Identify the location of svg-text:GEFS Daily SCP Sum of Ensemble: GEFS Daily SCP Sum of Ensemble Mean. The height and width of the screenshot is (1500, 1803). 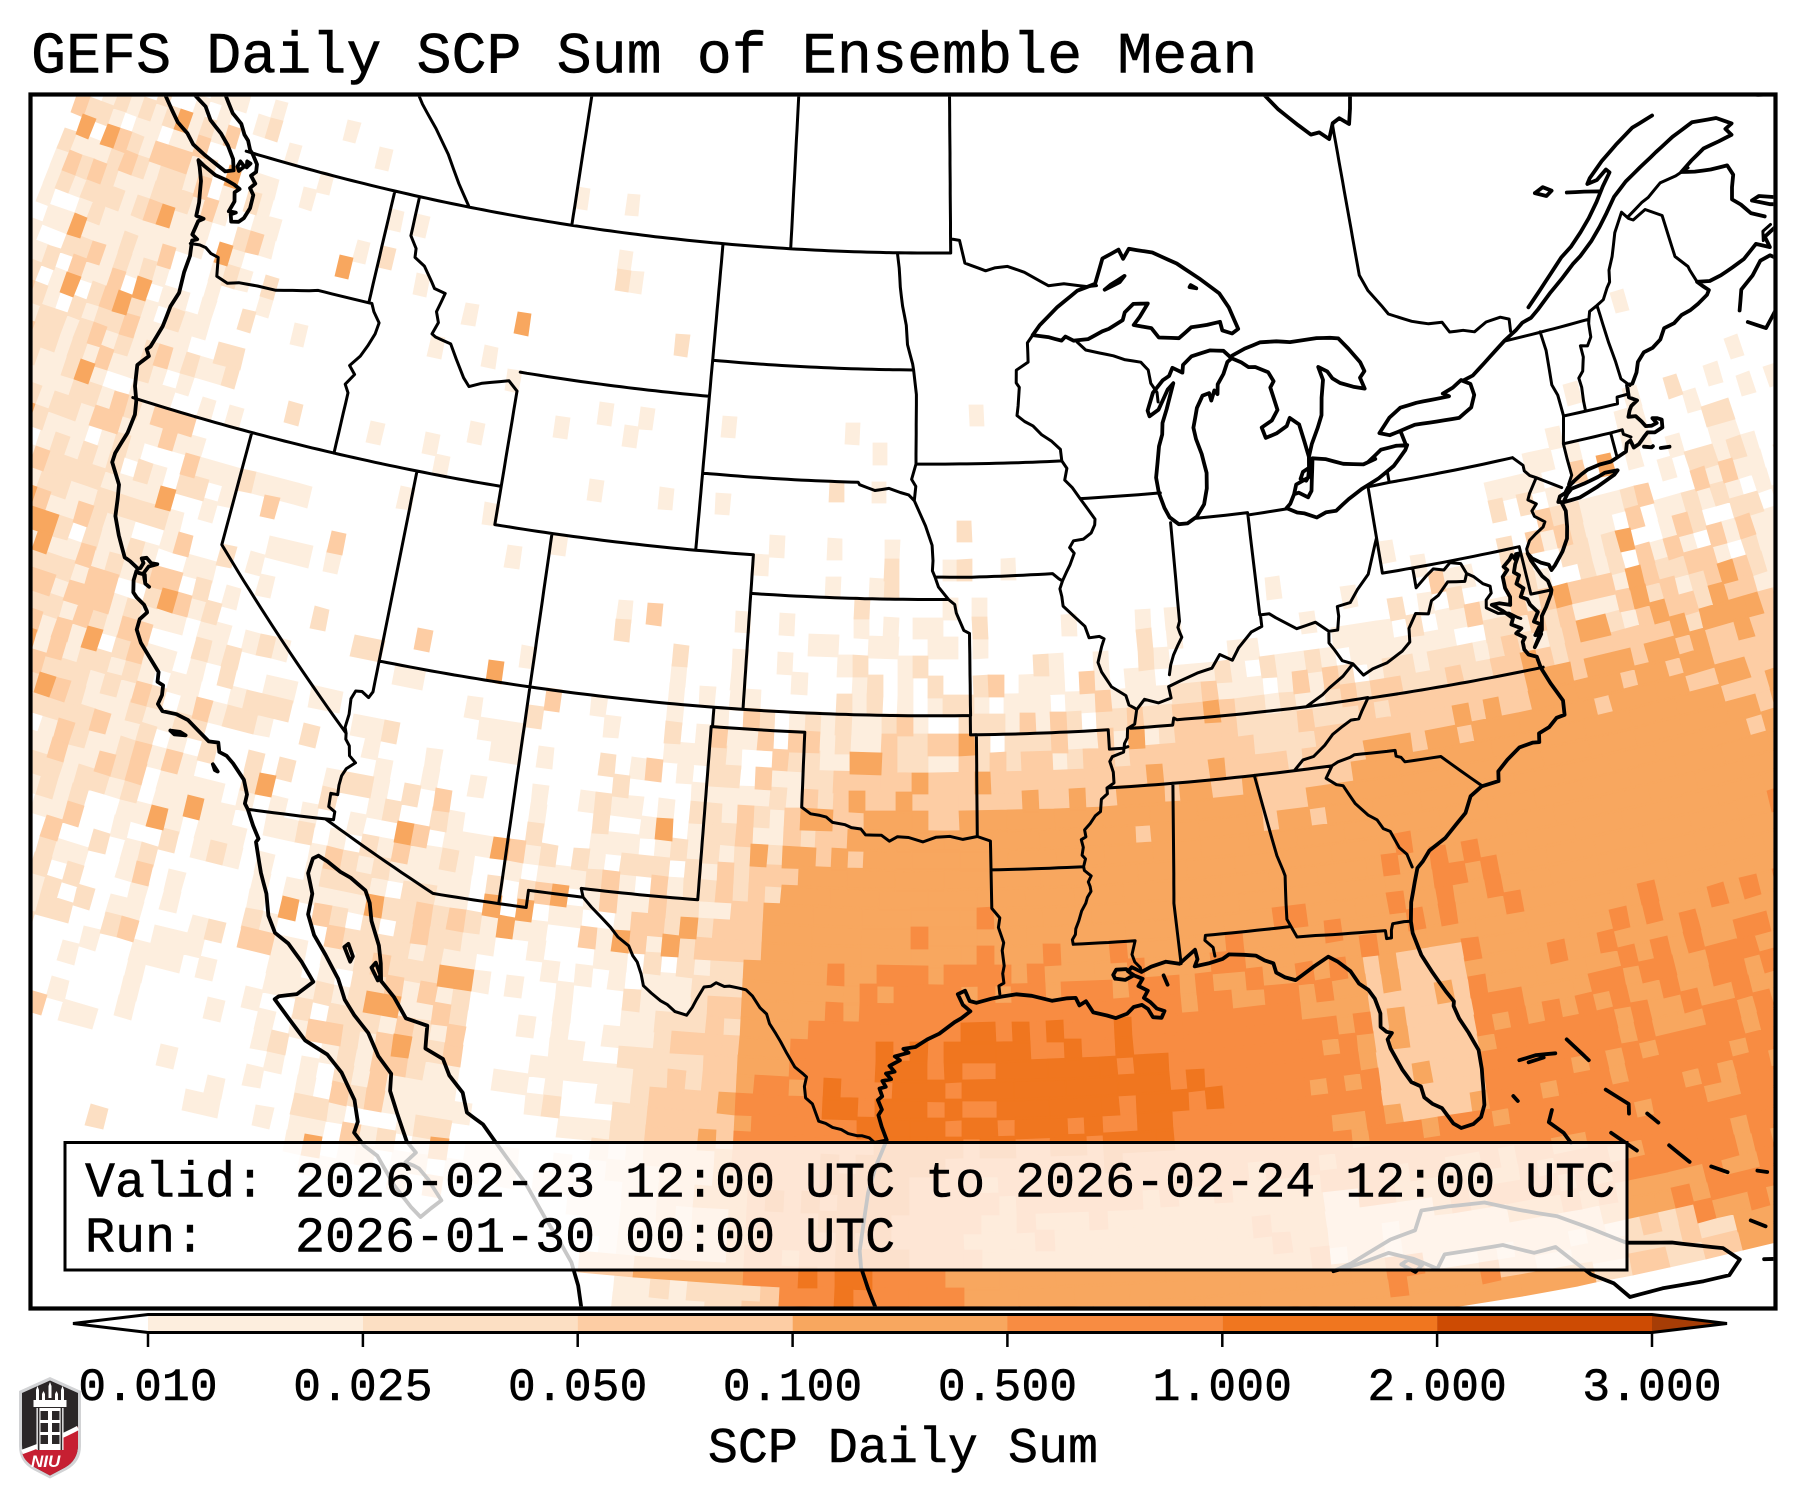
(644, 57).